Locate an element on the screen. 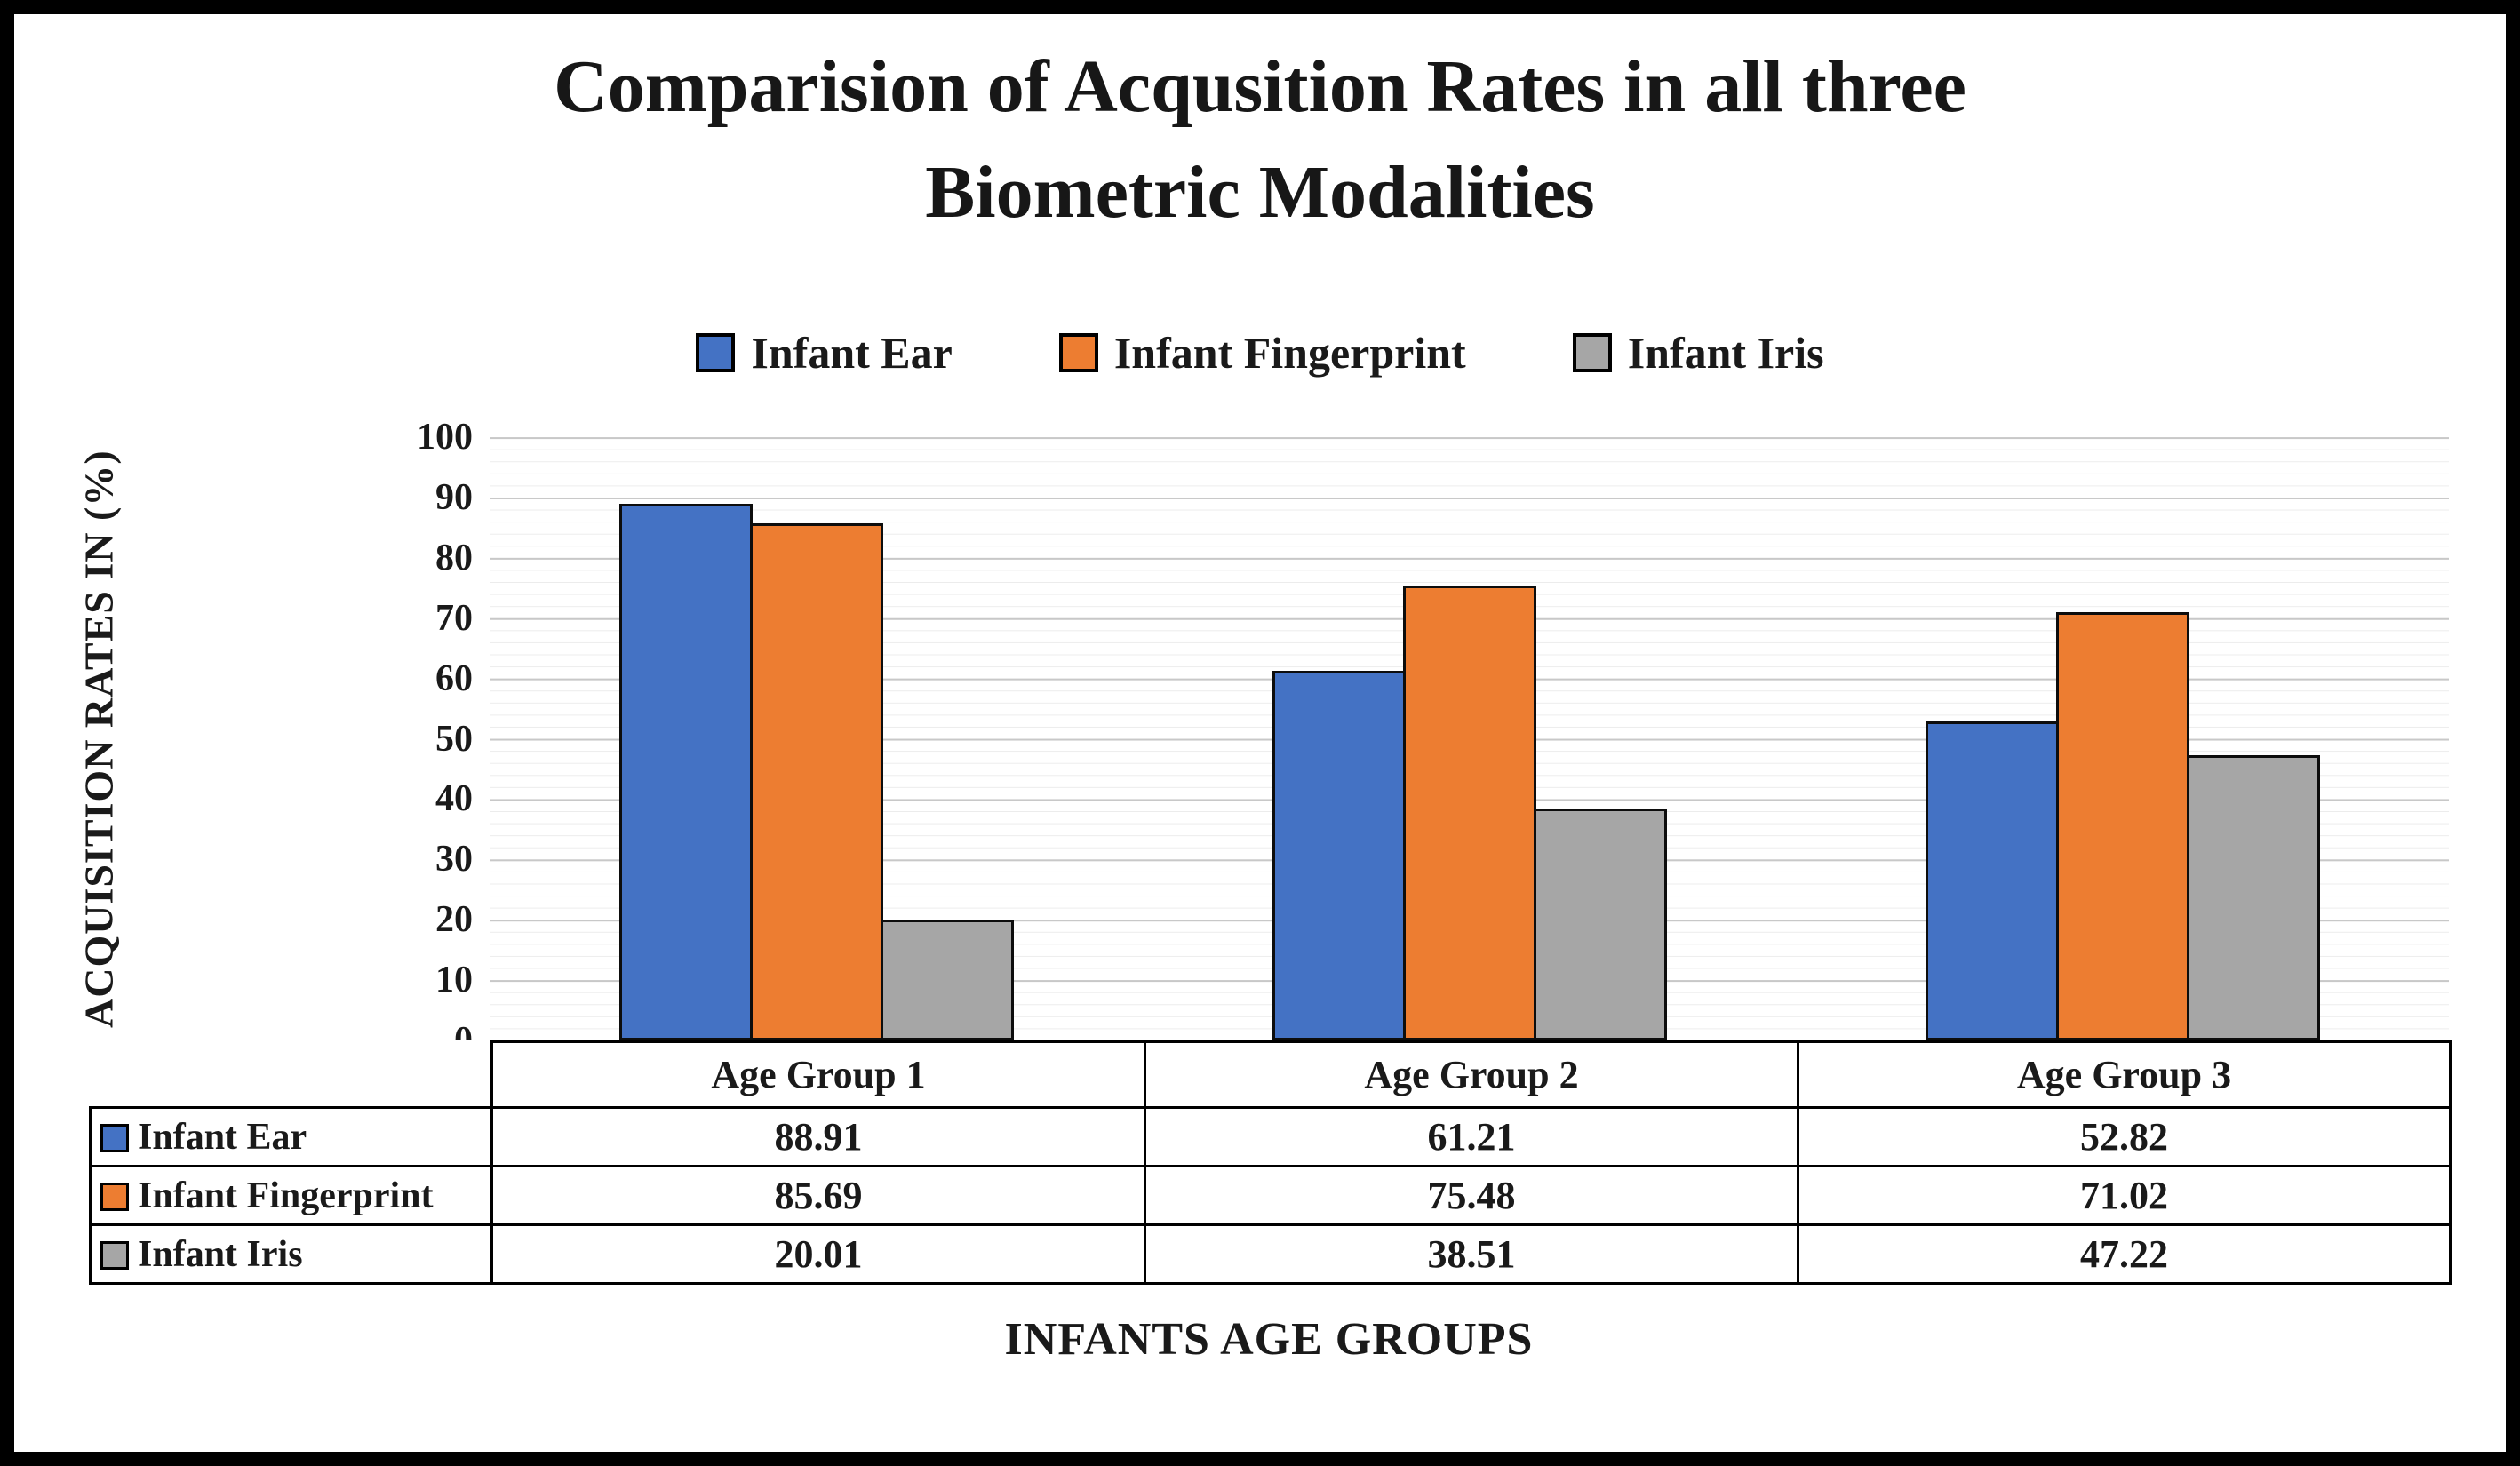  y-tick-80: 80 is located at coordinates (454, 557).